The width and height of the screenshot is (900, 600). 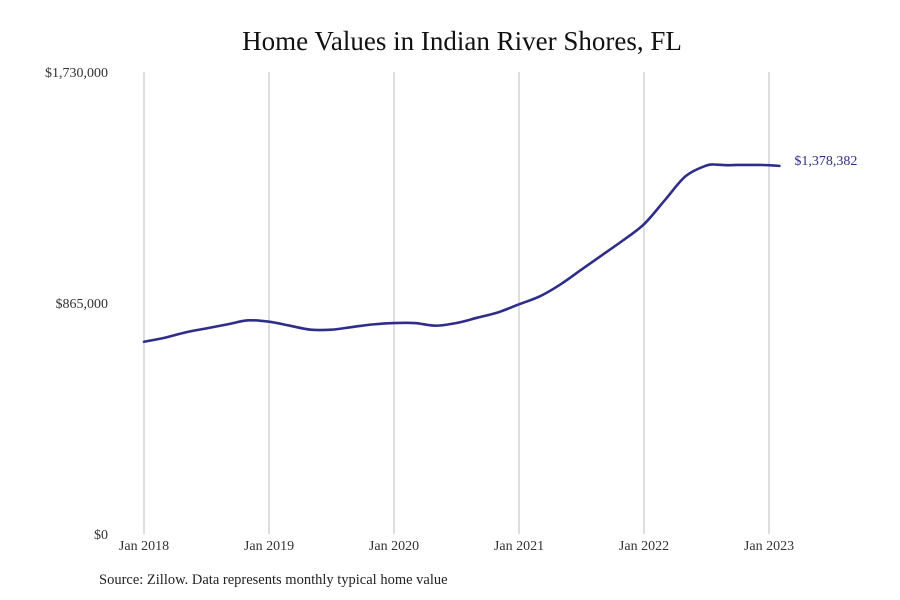 What do you see at coordinates (769, 546) in the screenshot?
I see `x-tick-label: Jan 2023` at bounding box center [769, 546].